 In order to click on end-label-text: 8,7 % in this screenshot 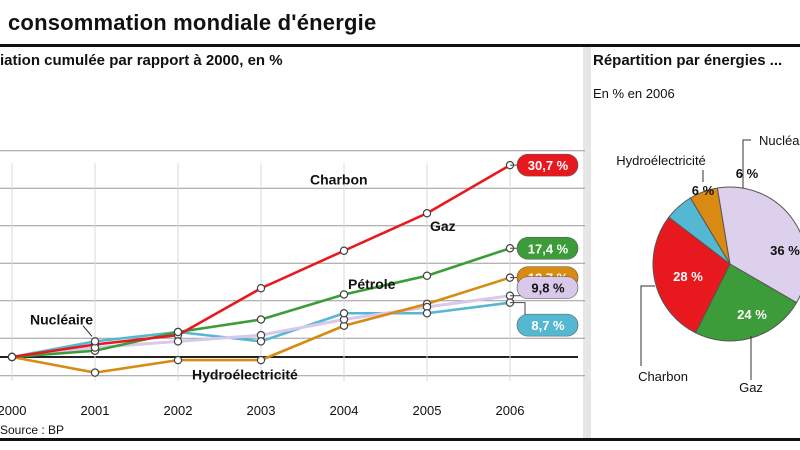, I will do `click(548, 325)`.